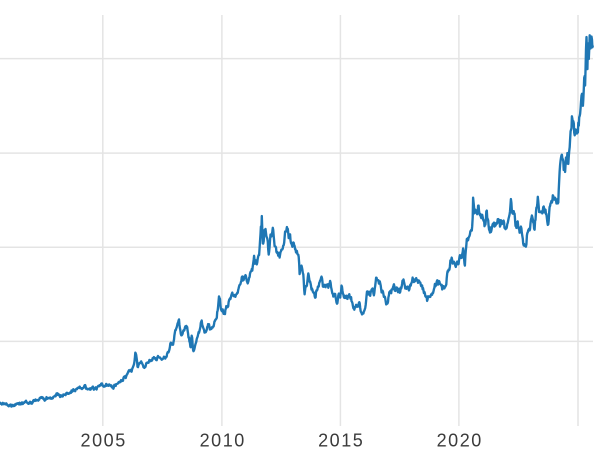  I want to click on svg-text: 2005, so click(104, 440).